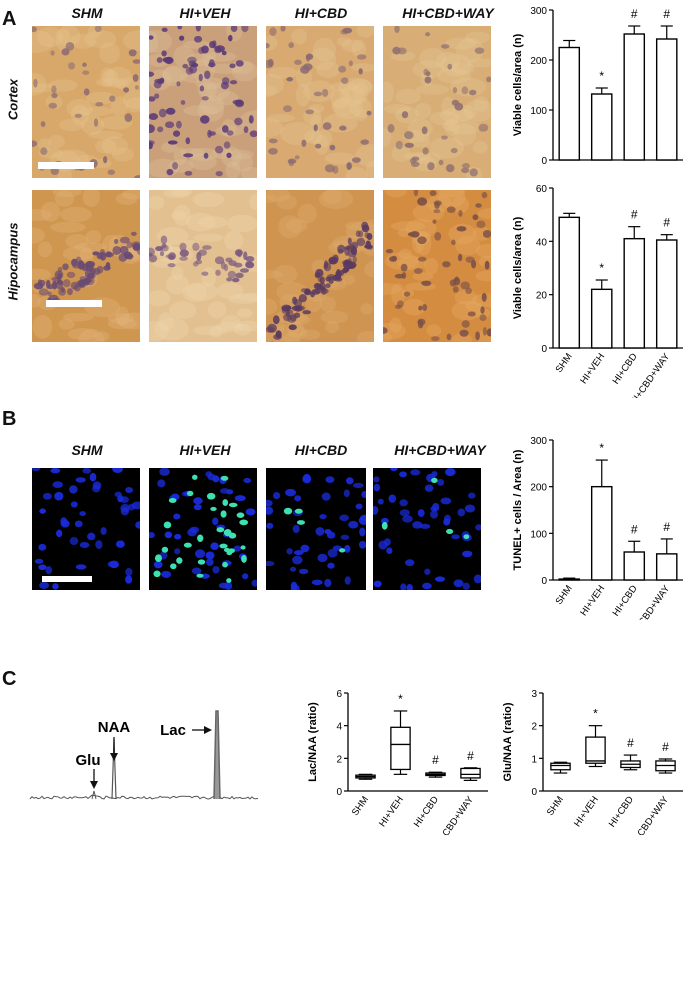 The width and height of the screenshot is (699, 1006). What do you see at coordinates (74, 303) in the screenshot?
I see `scale-bar` at bounding box center [74, 303].